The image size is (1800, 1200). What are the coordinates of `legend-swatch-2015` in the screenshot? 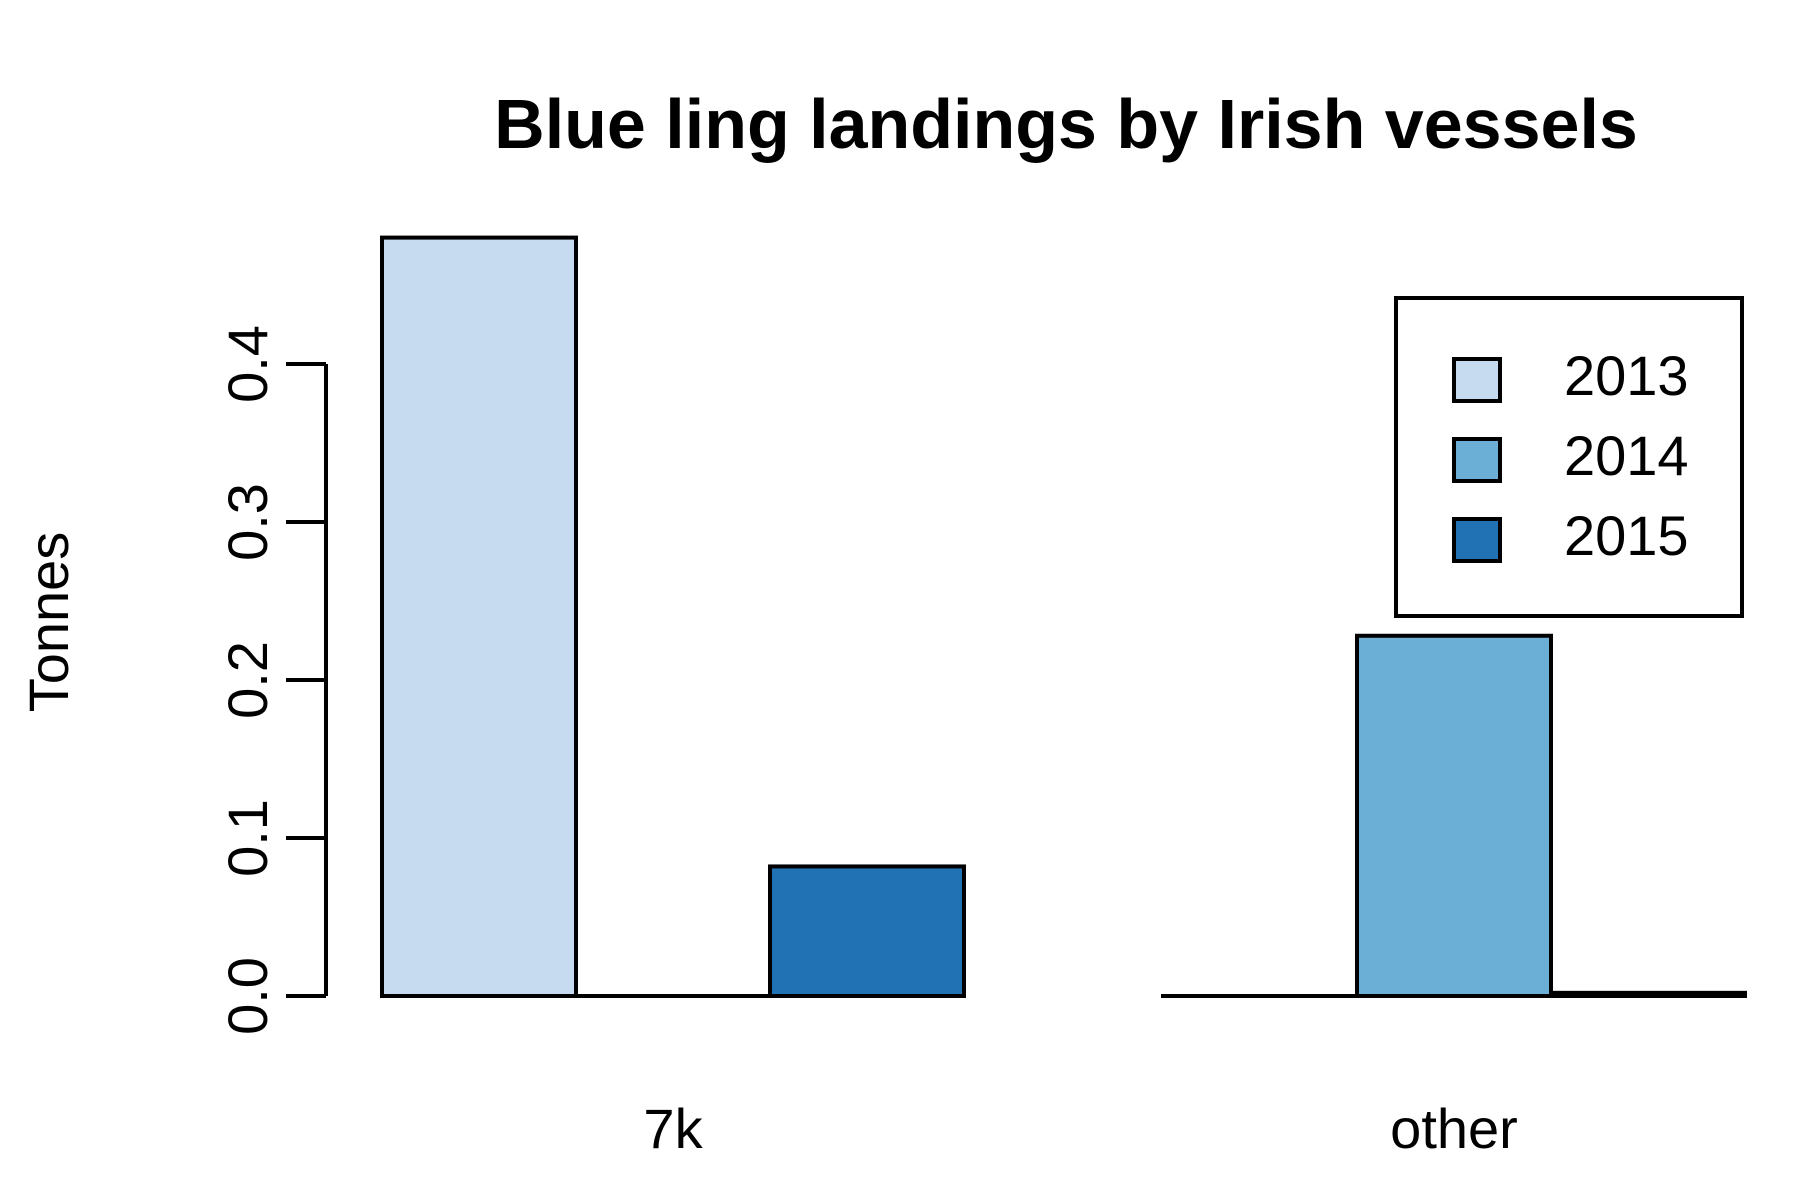 It's located at (1477, 540).